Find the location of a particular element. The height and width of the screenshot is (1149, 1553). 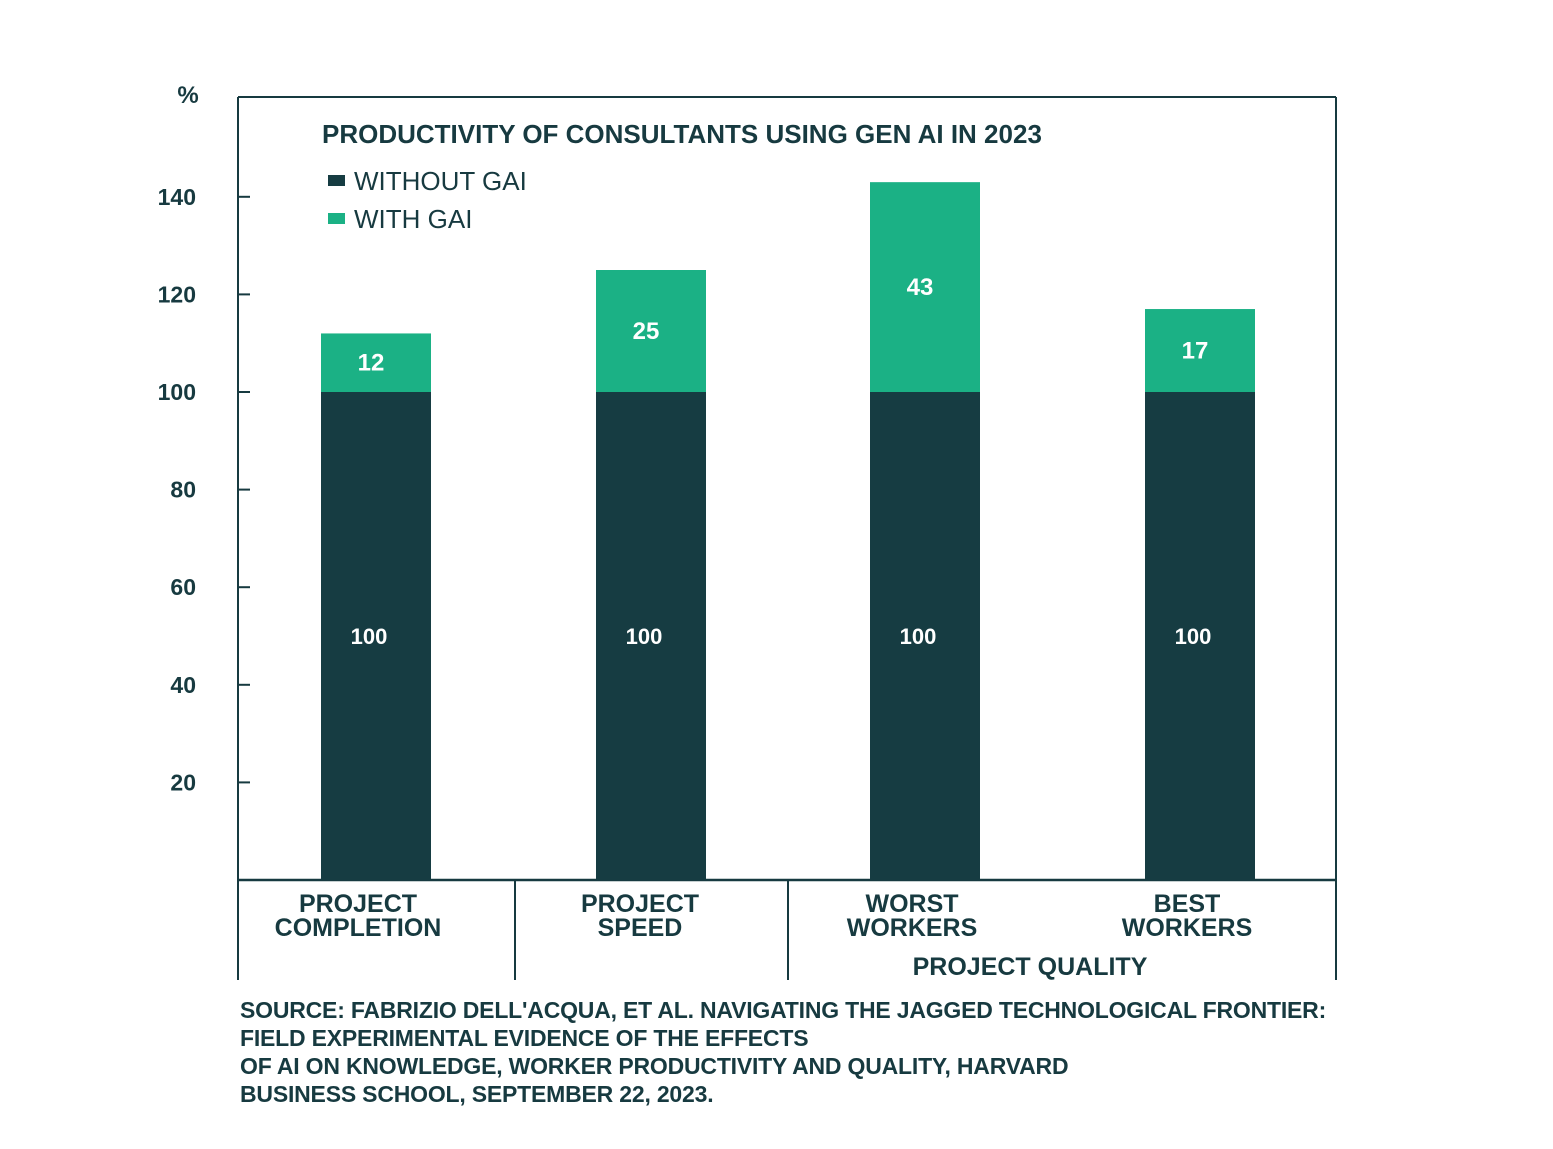

y-tick-label: 140 is located at coordinates (177, 197).